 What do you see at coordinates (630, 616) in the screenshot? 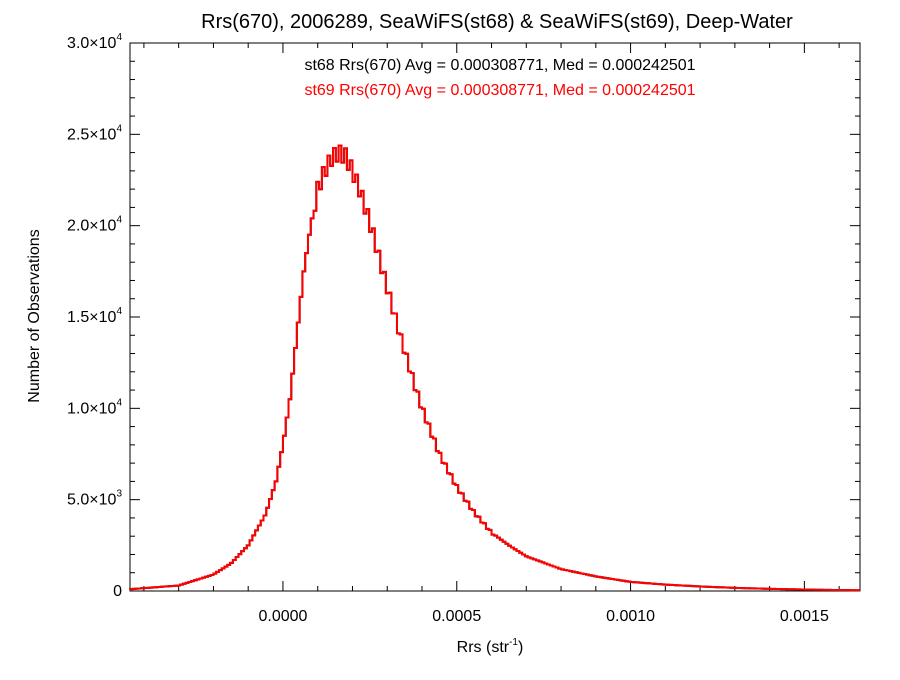
I see `x-tick-label: 0.0010` at bounding box center [630, 616].